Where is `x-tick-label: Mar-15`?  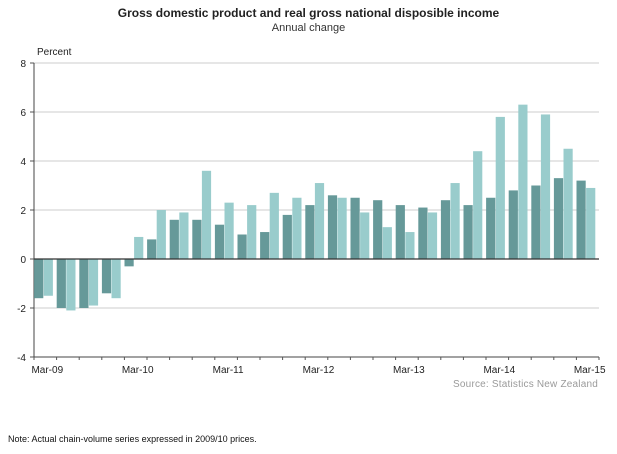
x-tick-label: Mar-15 is located at coordinates (590, 370).